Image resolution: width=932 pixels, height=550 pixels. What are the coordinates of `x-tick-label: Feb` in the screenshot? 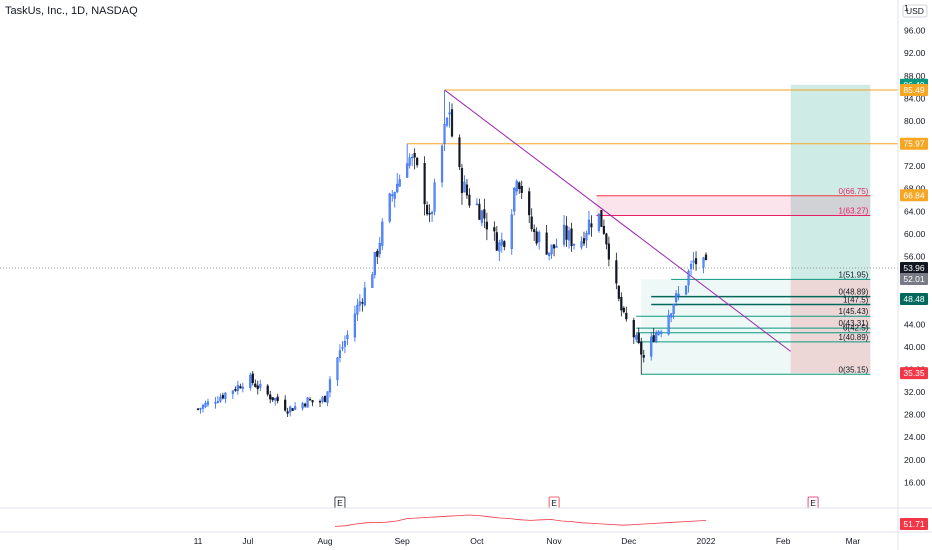 It's located at (783, 541).